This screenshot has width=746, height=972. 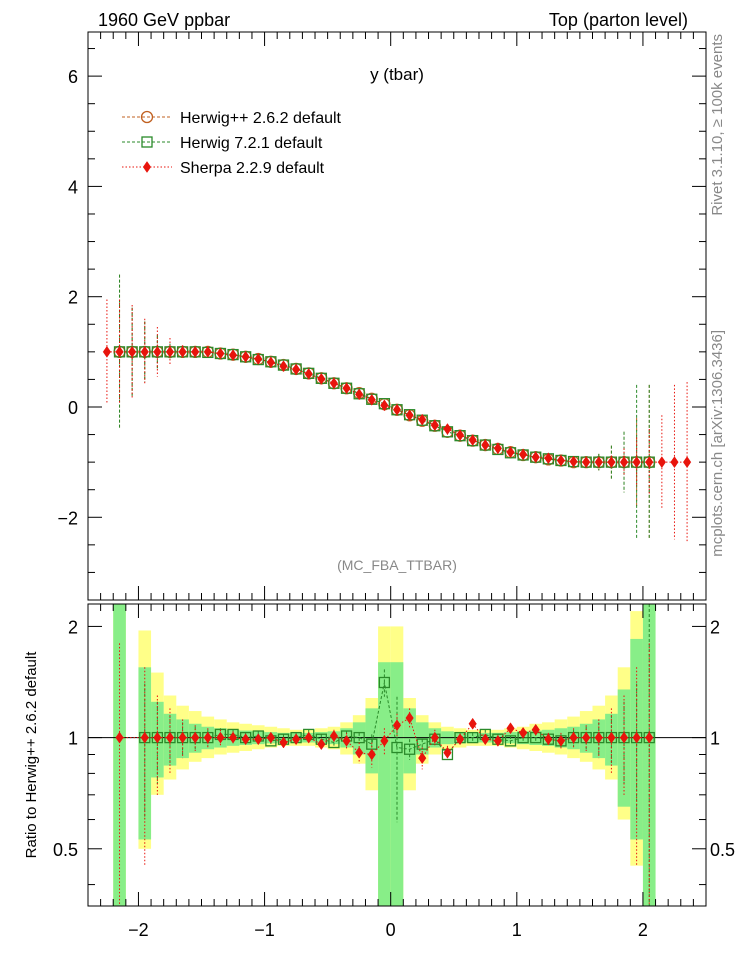 What do you see at coordinates (73, 408) in the screenshot?
I see `y-tick-label: 0` at bounding box center [73, 408].